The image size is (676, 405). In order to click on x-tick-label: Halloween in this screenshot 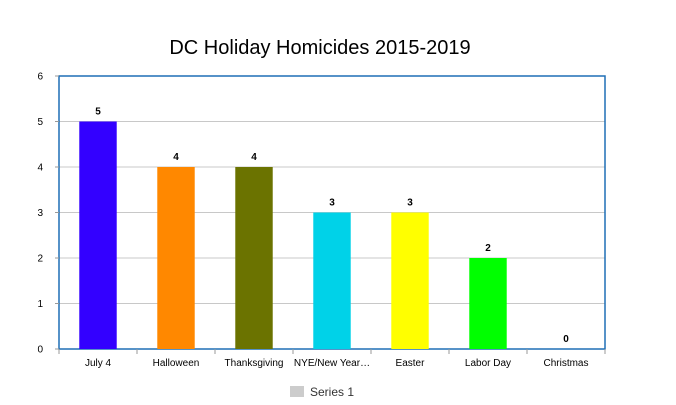, I will do `click(176, 363)`.